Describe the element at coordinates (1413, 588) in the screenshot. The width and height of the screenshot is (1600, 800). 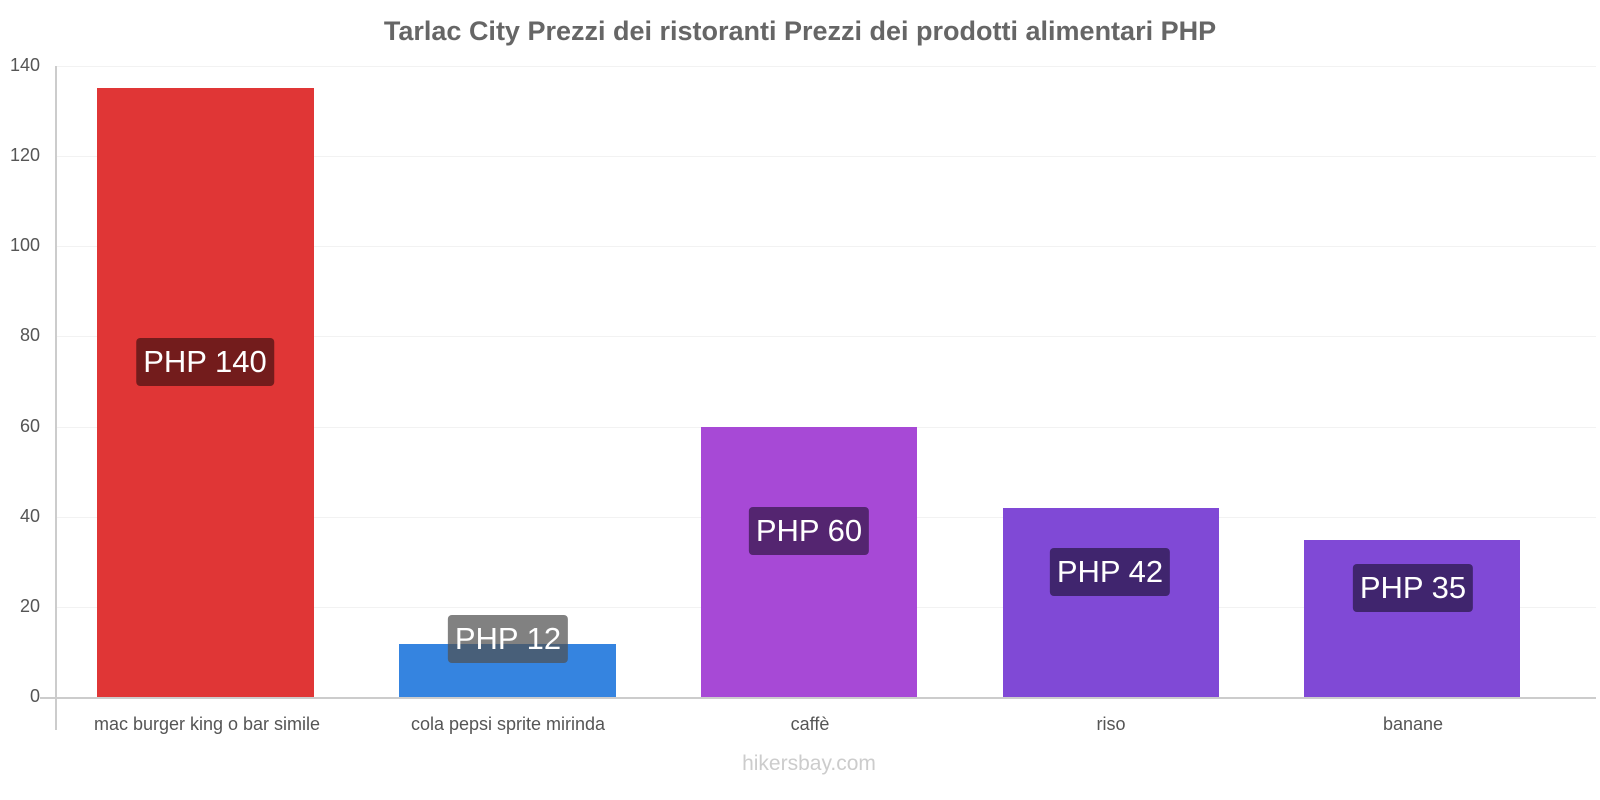
I see `value-label: PHP 35` at that location.